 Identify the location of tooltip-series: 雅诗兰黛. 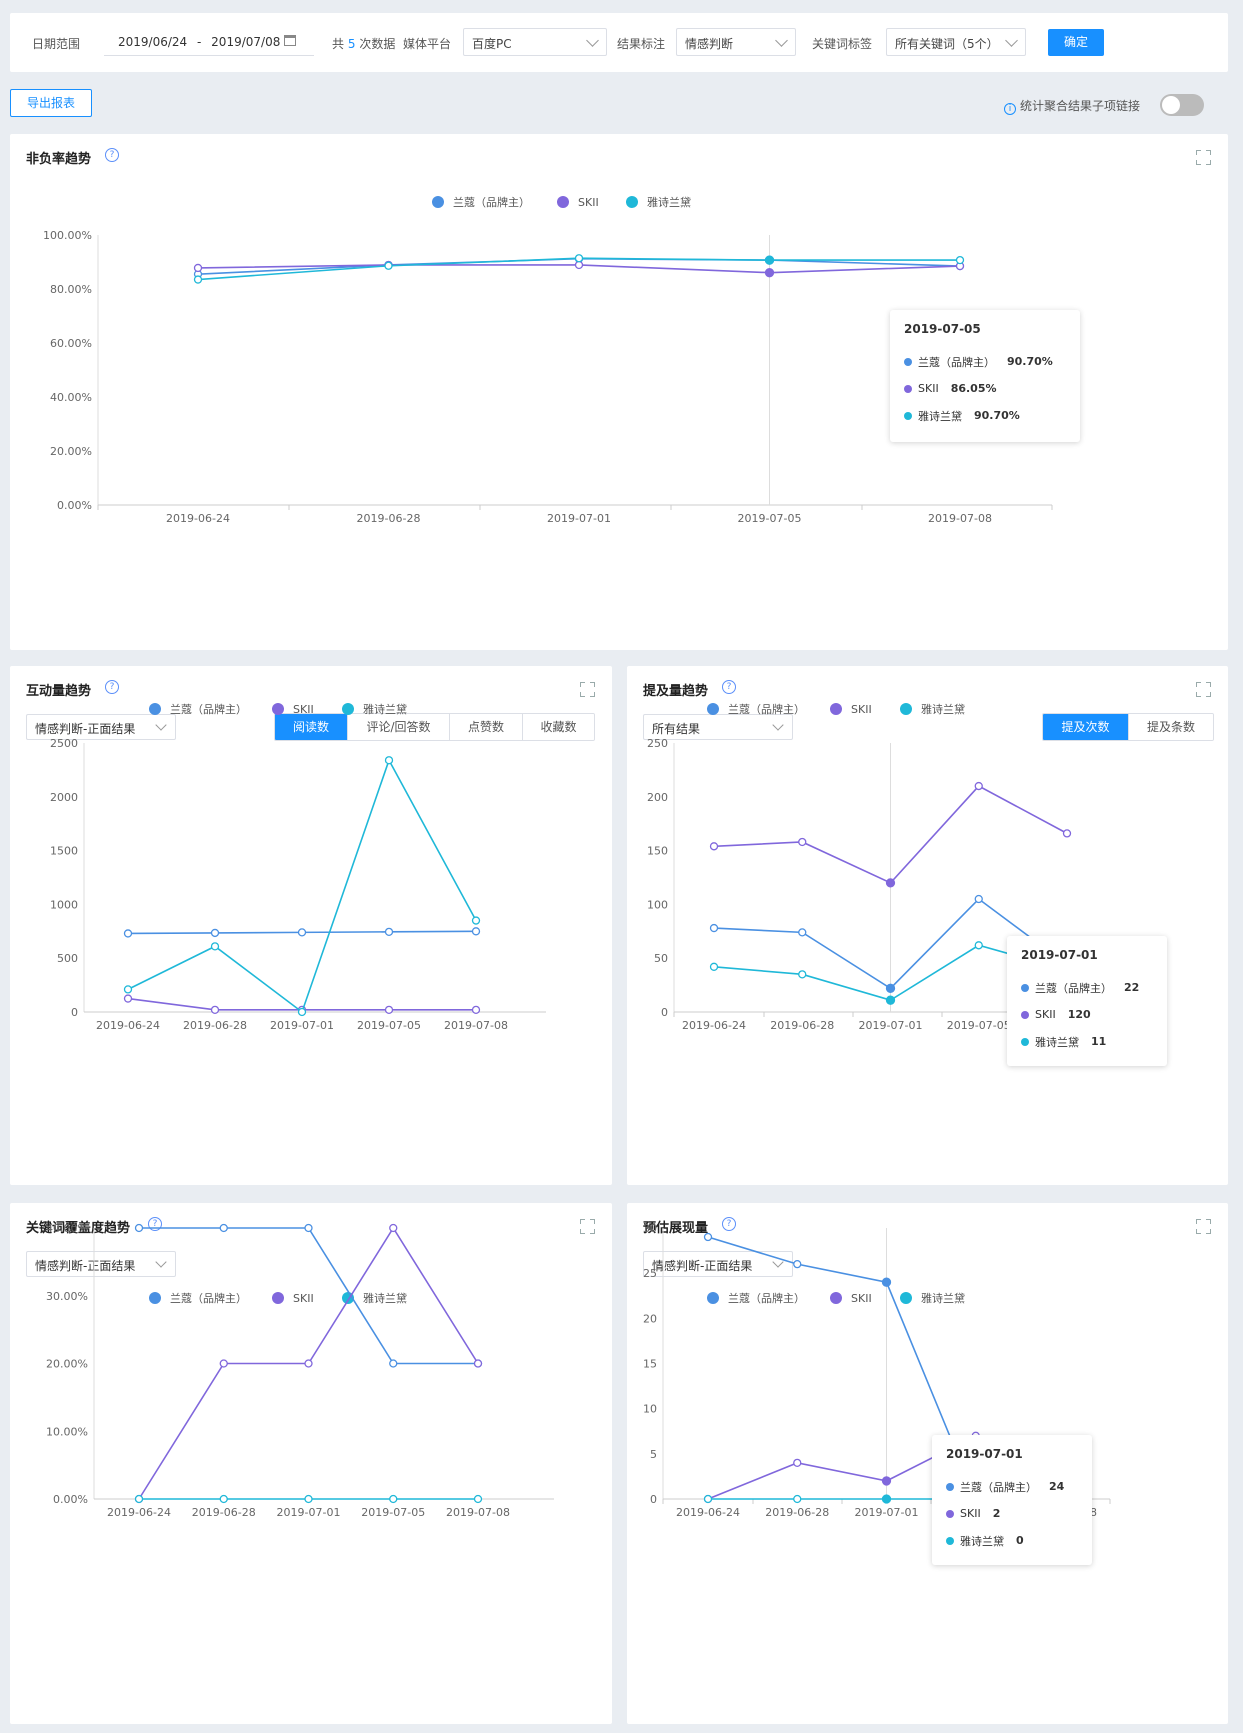
(1057, 1042).